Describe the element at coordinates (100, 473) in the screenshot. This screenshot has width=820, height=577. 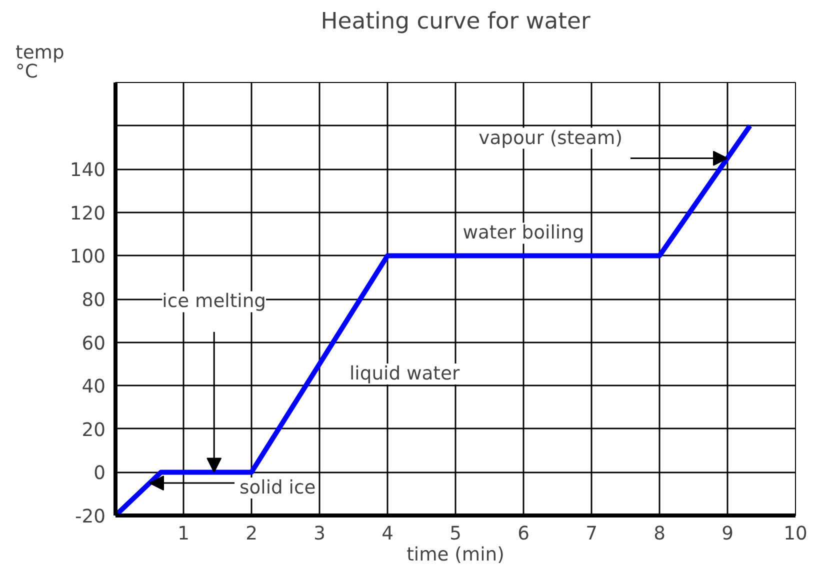
I see `y-tick-label: 0` at that location.